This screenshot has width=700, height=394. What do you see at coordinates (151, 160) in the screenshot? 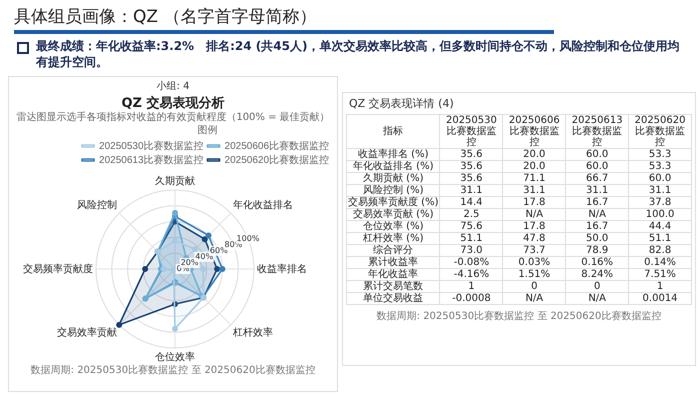
I see `legend-label: 20250613比赛数据监控` at bounding box center [151, 160].